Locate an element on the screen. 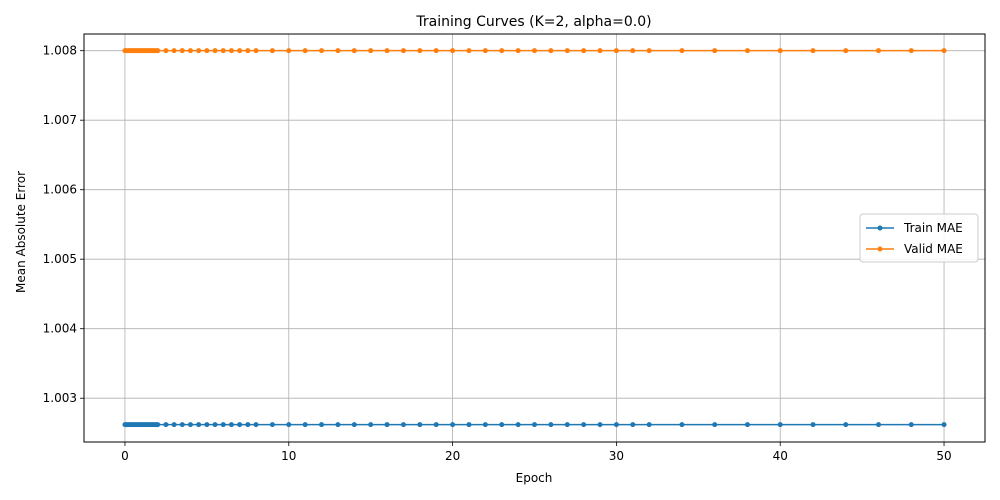  legend-box is located at coordinates (919, 238).